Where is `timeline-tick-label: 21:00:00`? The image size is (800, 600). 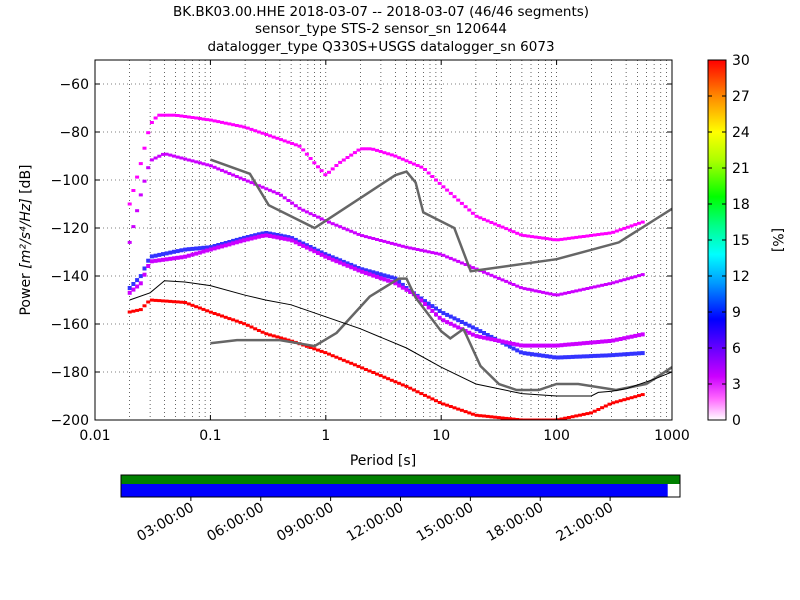 timeline-tick-label: 21:00:00 is located at coordinates (585, 522).